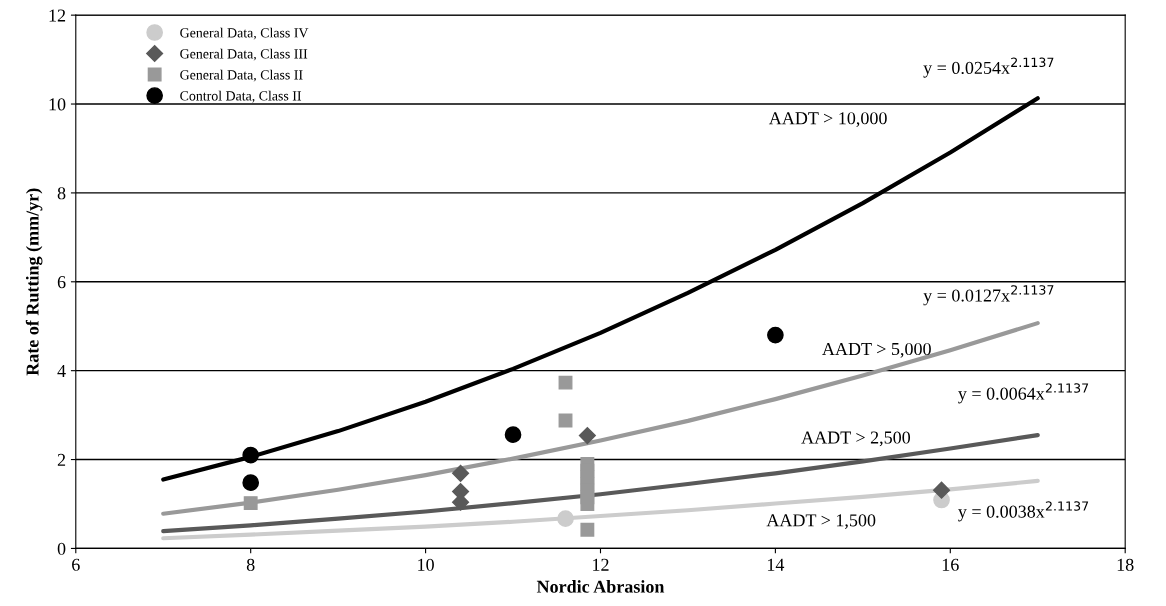 The width and height of the screenshot is (1166, 606). I want to click on x-tick-label: 6, so click(76, 564).